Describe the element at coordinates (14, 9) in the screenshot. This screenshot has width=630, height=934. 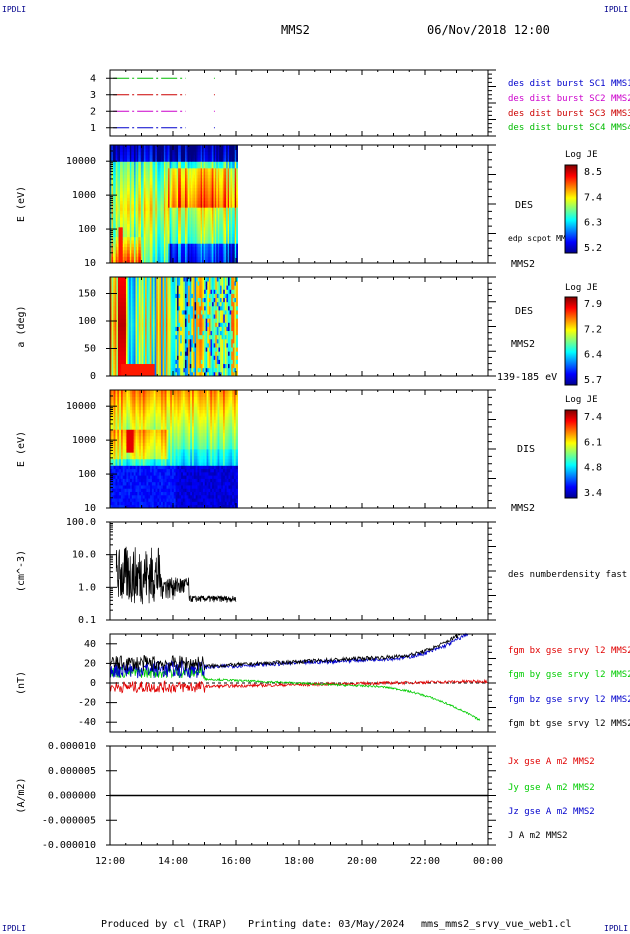
I see `corner-mark-top-left: IPDLI` at that location.